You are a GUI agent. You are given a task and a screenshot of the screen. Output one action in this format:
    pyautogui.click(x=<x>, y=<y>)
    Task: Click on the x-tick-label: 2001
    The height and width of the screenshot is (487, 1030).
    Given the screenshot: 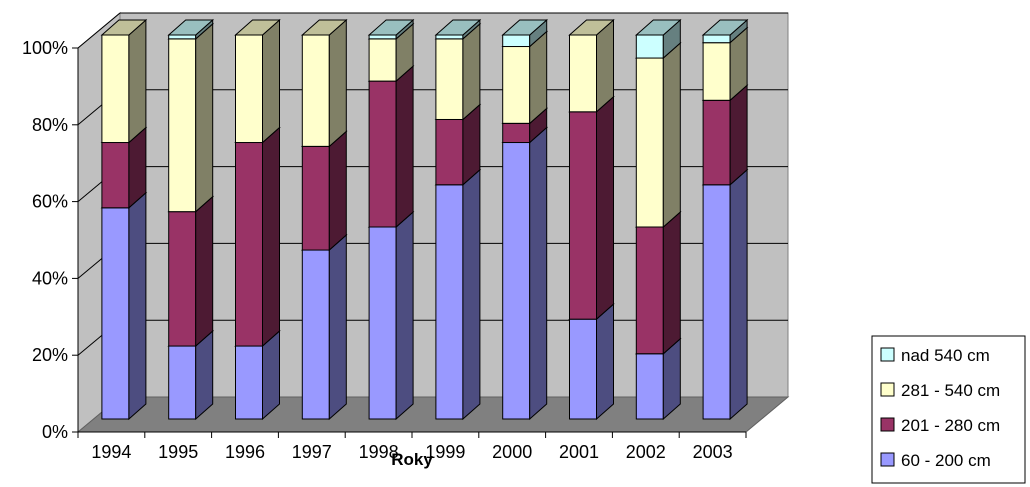 What is the action you would take?
    pyautogui.click(x=579, y=452)
    